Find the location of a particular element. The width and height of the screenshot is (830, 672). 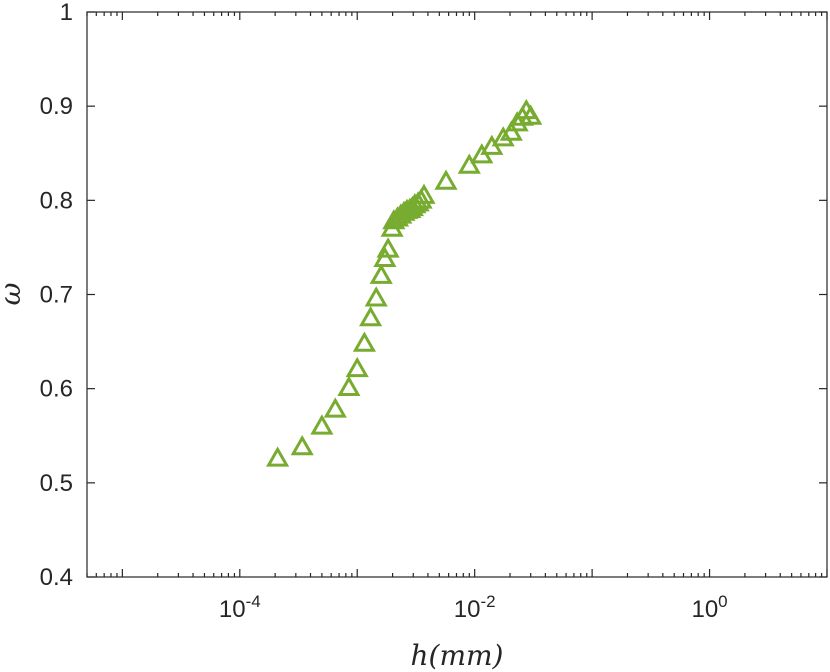

y-axis-label: ω is located at coordinates (13, 293).